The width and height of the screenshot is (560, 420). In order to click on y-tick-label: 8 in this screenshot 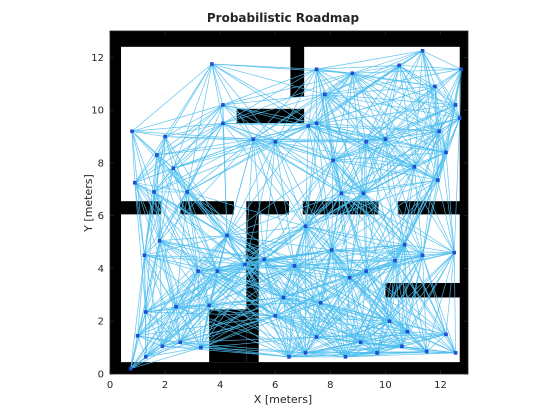, I will do `click(101, 163)`.